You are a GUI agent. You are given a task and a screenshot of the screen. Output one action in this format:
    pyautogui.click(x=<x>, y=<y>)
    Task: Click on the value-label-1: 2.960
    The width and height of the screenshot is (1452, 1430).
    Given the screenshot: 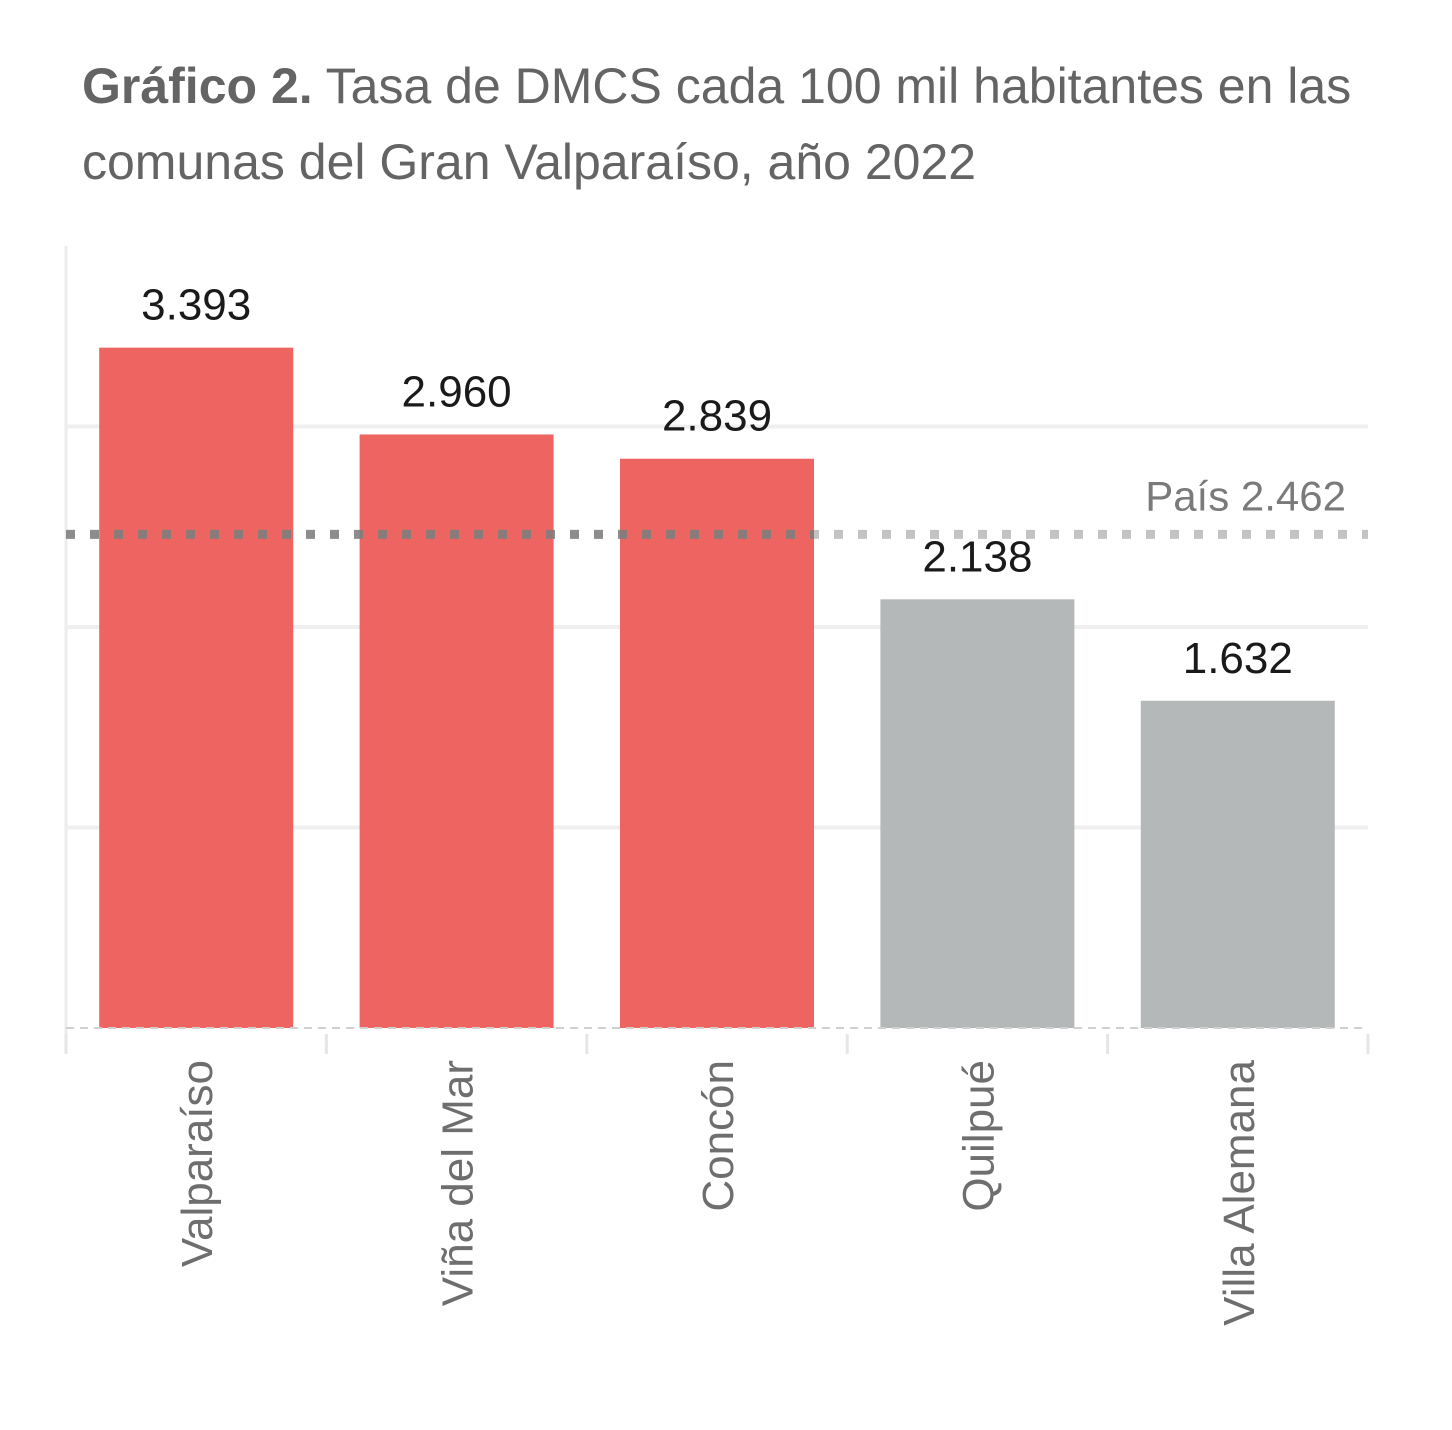 What is the action you would take?
    pyautogui.click(x=457, y=391)
    